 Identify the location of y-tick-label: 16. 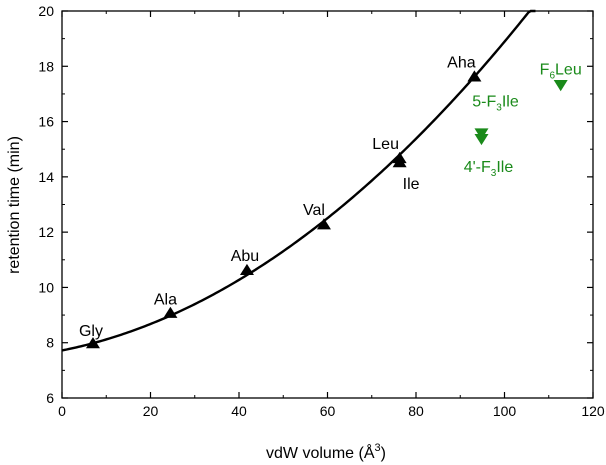
(46, 122).